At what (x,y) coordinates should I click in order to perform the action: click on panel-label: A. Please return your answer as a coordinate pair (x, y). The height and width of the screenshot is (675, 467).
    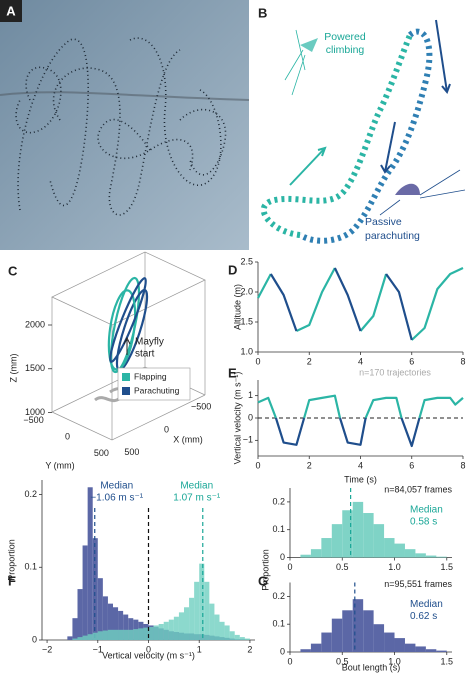
    Looking at the image, I should click on (11, 10).